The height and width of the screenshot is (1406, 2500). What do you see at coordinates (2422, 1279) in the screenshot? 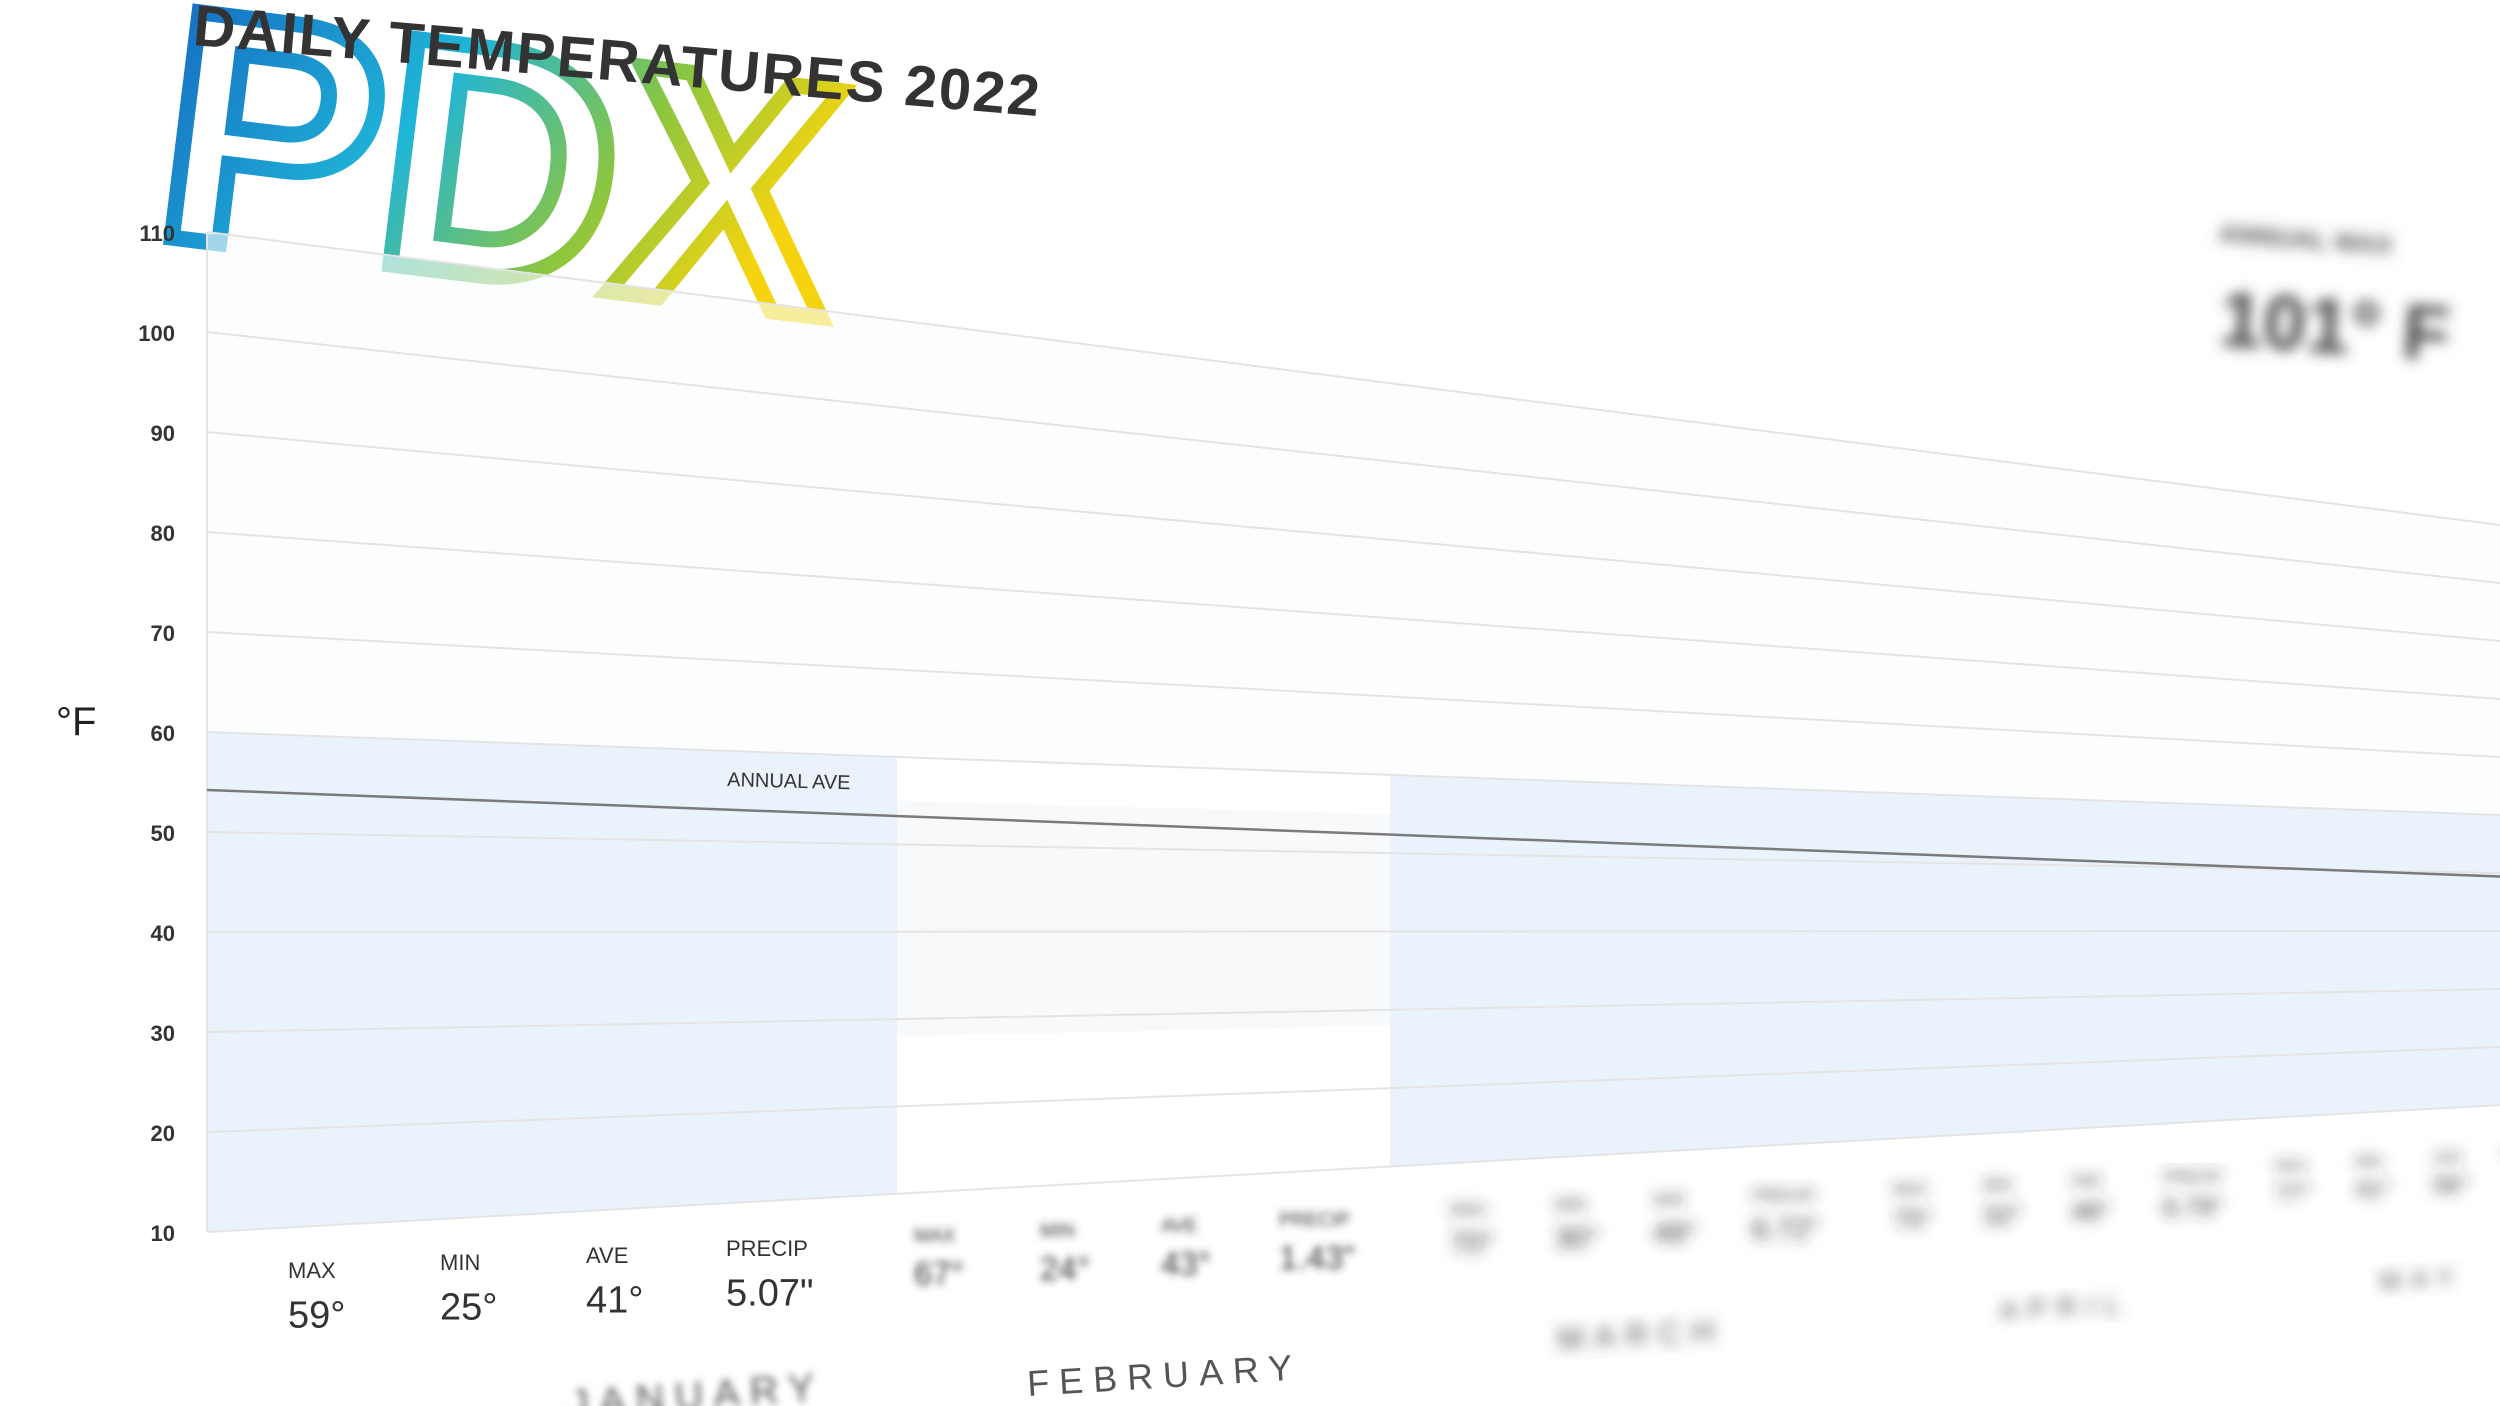
I see `month-label-may: MAY` at bounding box center [2422, 1279].